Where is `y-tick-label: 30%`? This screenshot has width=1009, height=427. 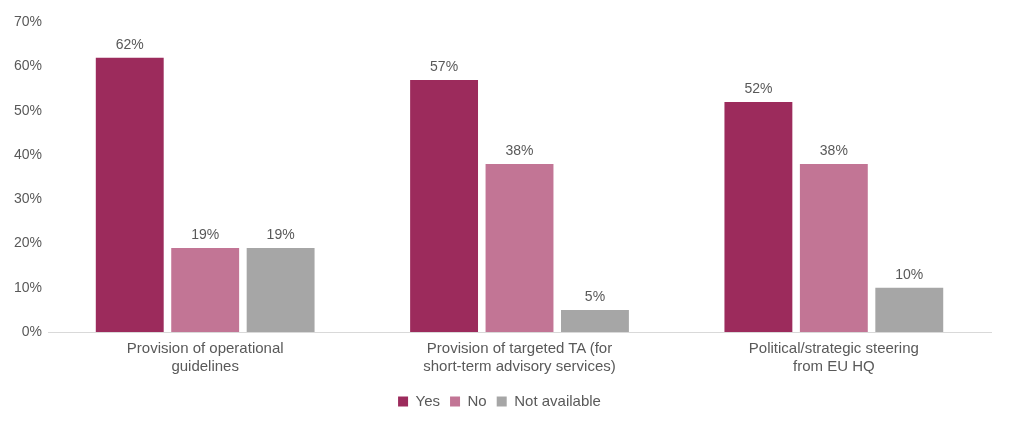
y-tick-label: 30% is located at coordinates (28, 198).